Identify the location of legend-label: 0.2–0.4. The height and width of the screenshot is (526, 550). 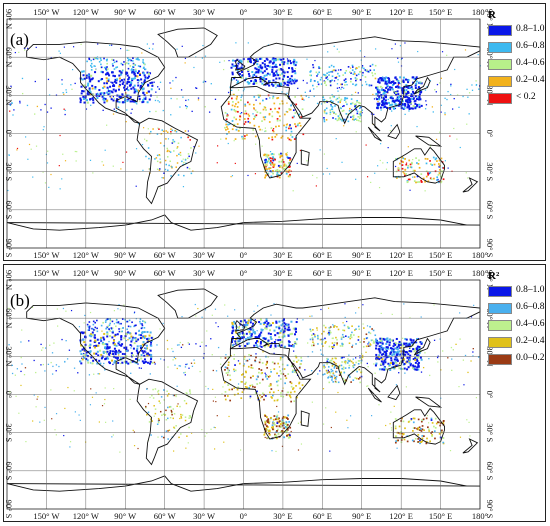
(530, 80).